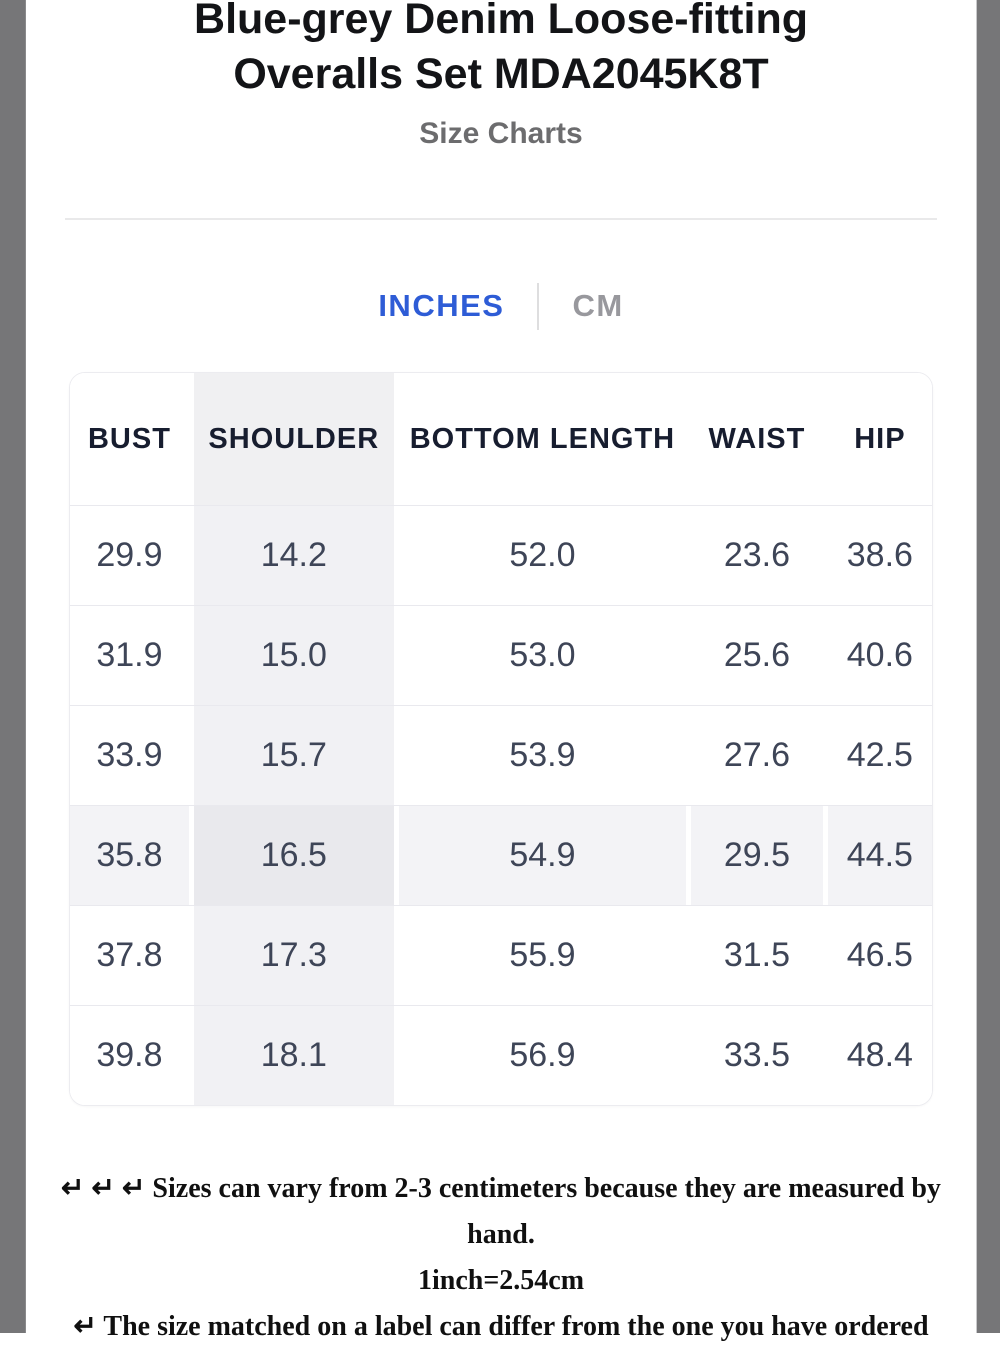 This screenshot has height=1350, width=1000. I want to click on column-header-bottom-length: BOTTOM LENGTH, so click(542, 439).